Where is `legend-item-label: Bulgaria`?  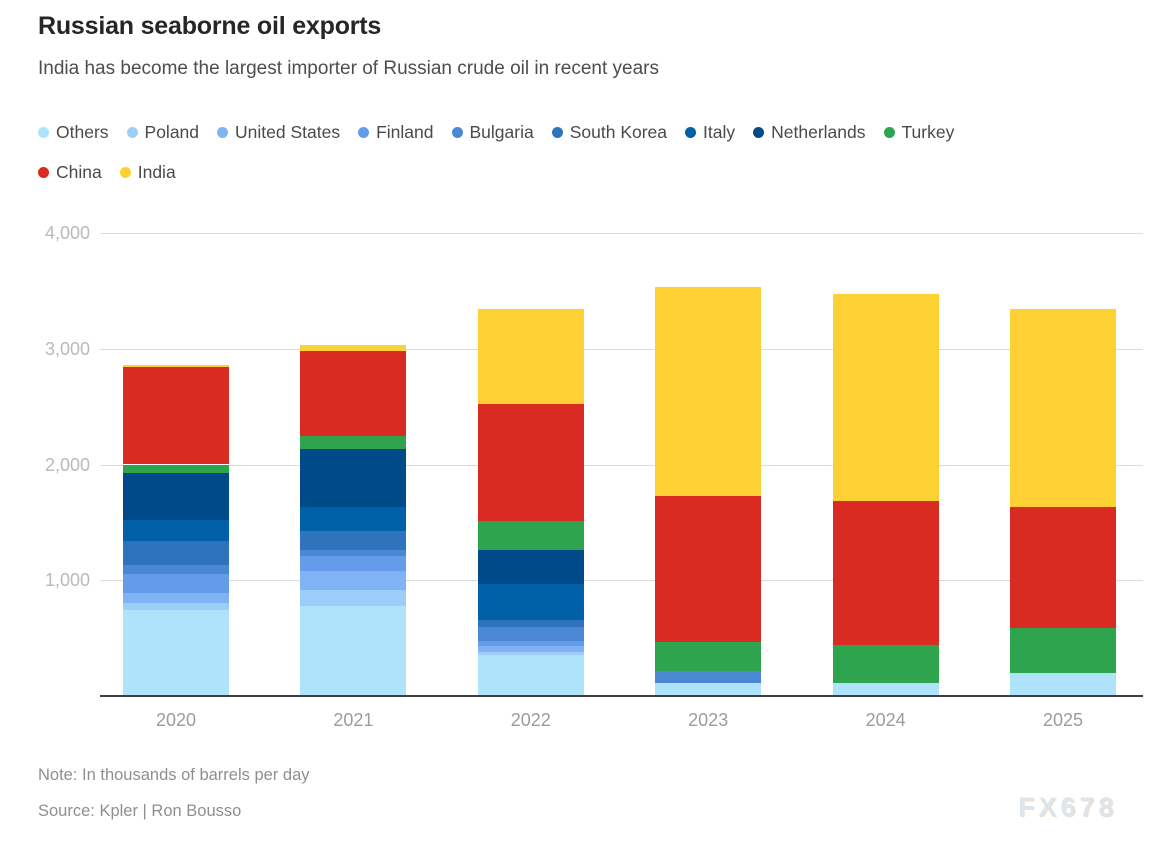
legend-item-label: Bulgaria is located at coordinates (501, 131).